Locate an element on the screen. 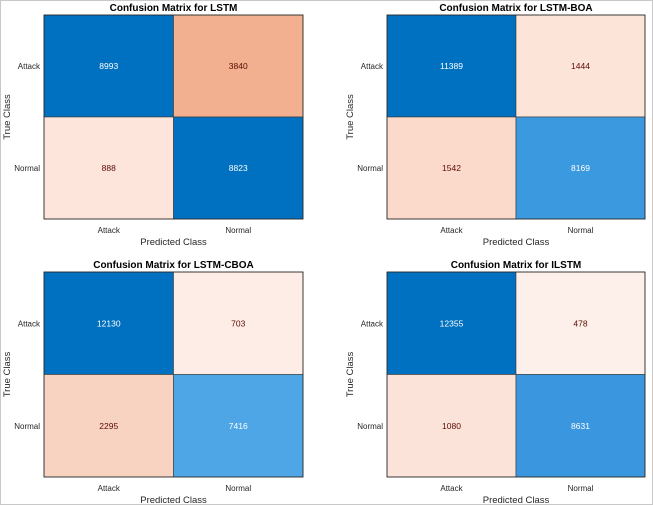 This screenshot has height=505, width=653. cell-value-label: 2295 is located at coordinates (108, 426).